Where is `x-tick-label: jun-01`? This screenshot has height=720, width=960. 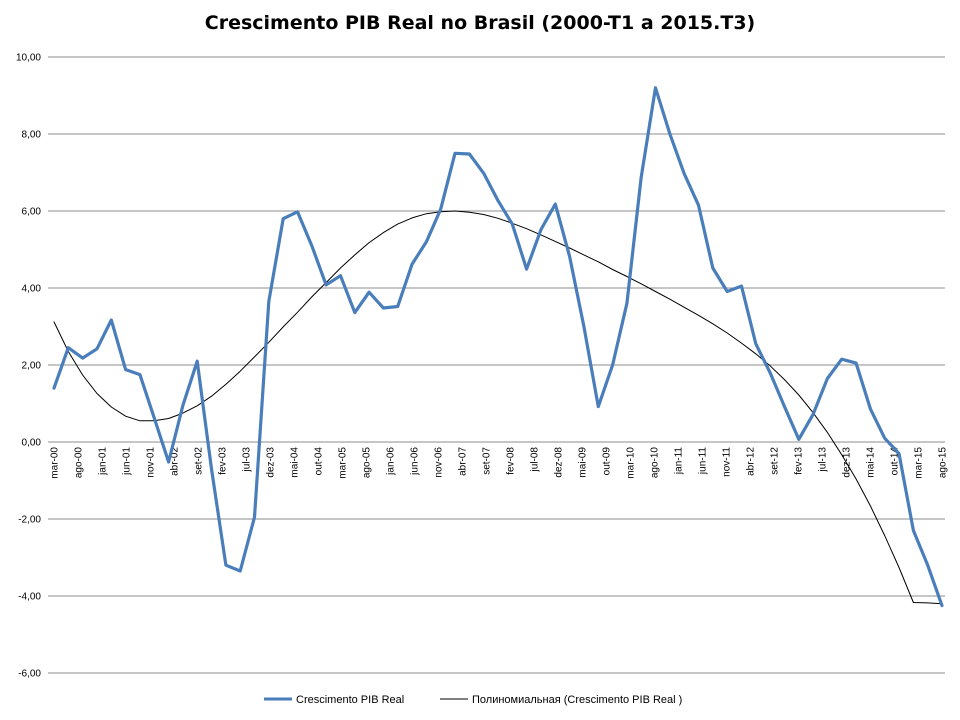 x-tick-label: jun-01 is located at coordinates (127, 461).